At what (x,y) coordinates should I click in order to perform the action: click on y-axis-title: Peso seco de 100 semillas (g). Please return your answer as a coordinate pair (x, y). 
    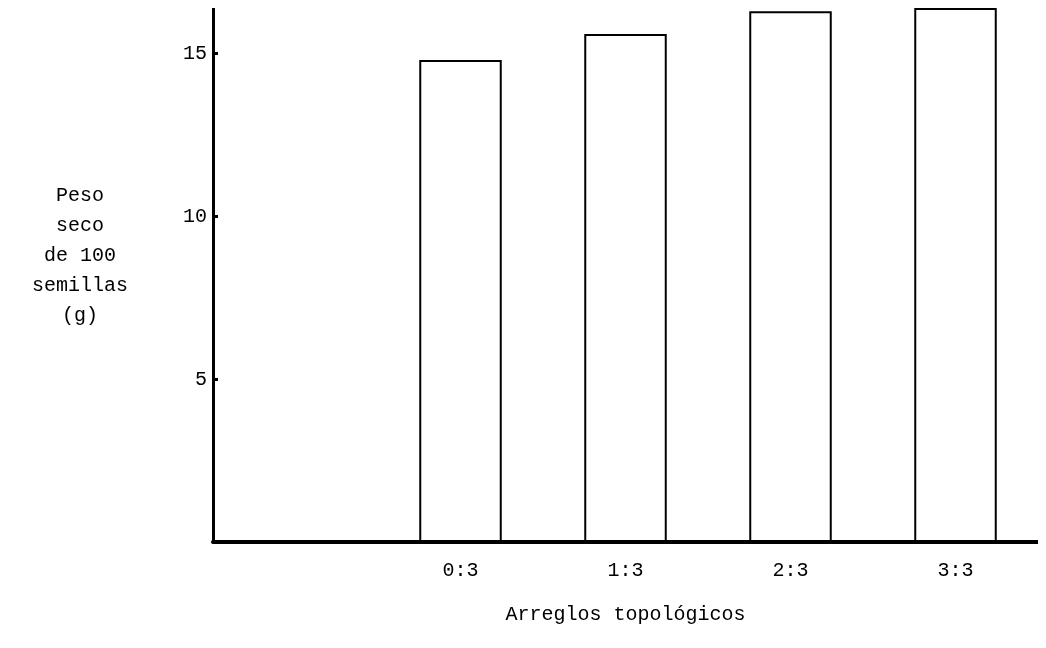
    Looking at the image, I should click on (80, 255).